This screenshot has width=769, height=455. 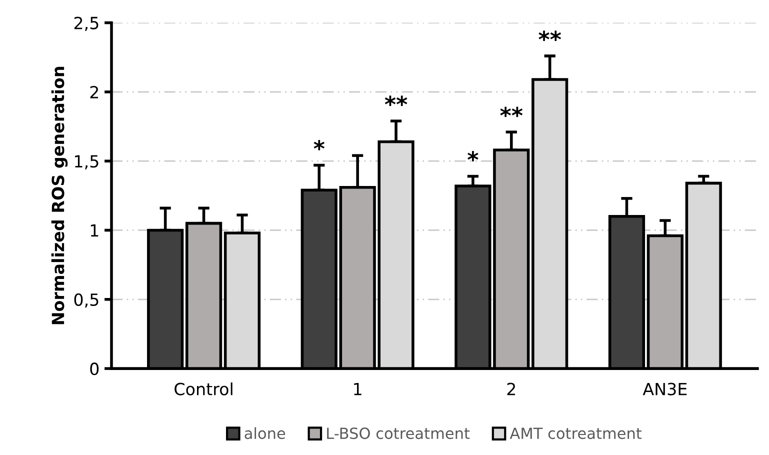 I want to click on y-tick-label: 2, so click(x=94, y=92).